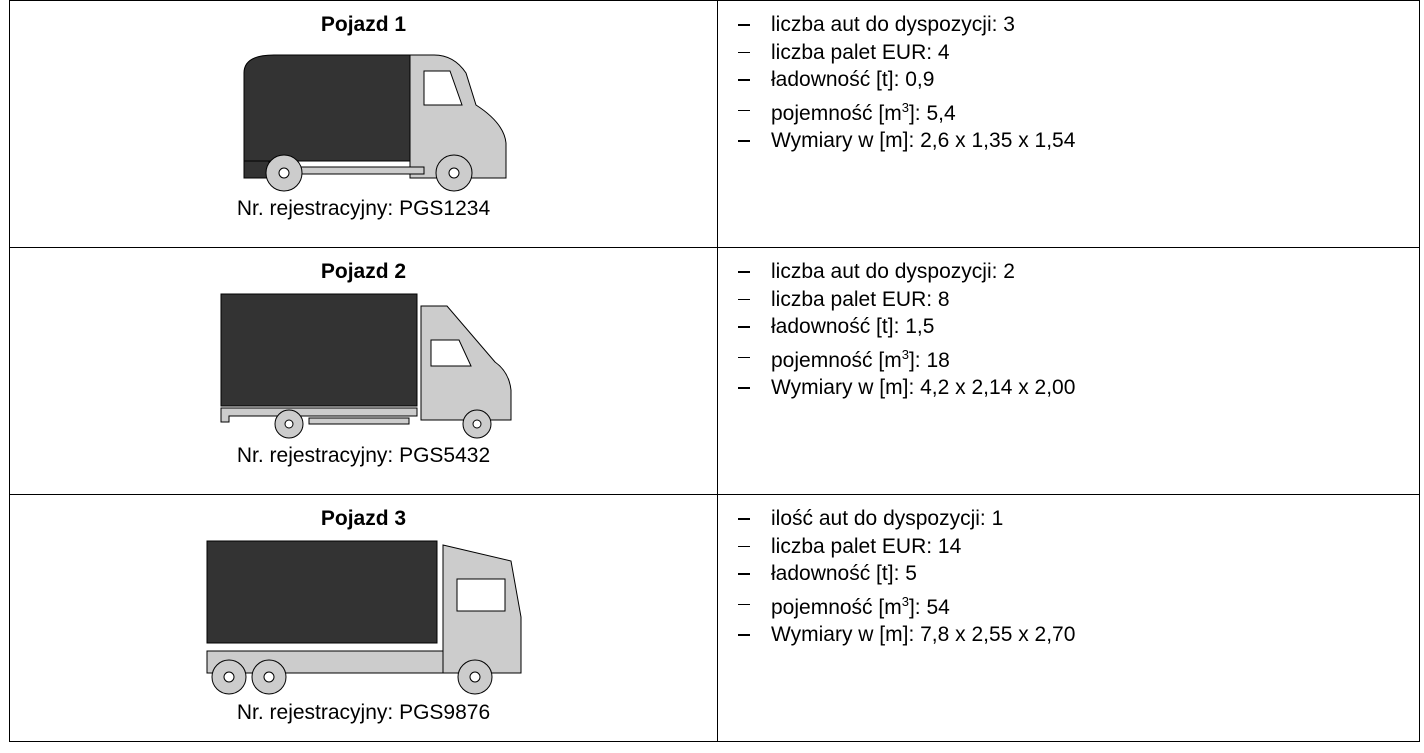  Describe the element at coordinates (365, 366) in the screenshot. I see `truck-icon` at that location.